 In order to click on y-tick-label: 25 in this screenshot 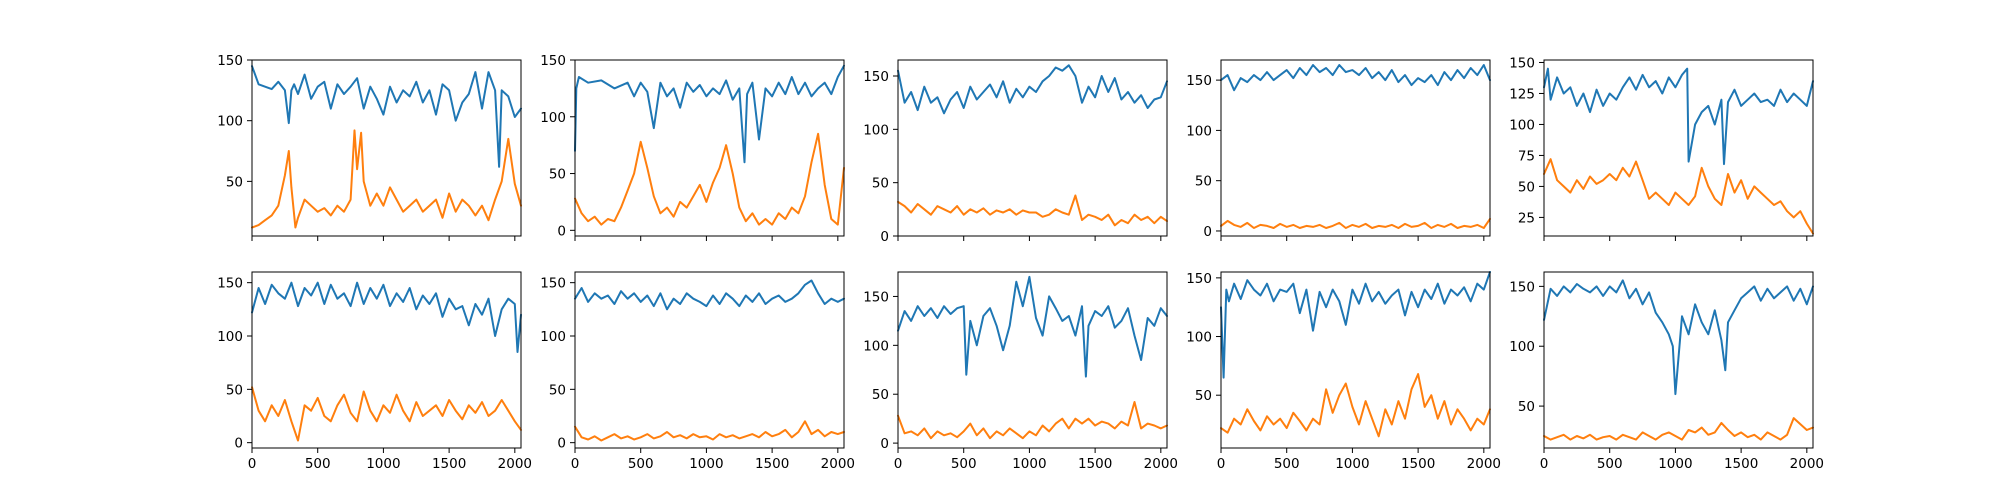, I will do `click(1526, 218)`.